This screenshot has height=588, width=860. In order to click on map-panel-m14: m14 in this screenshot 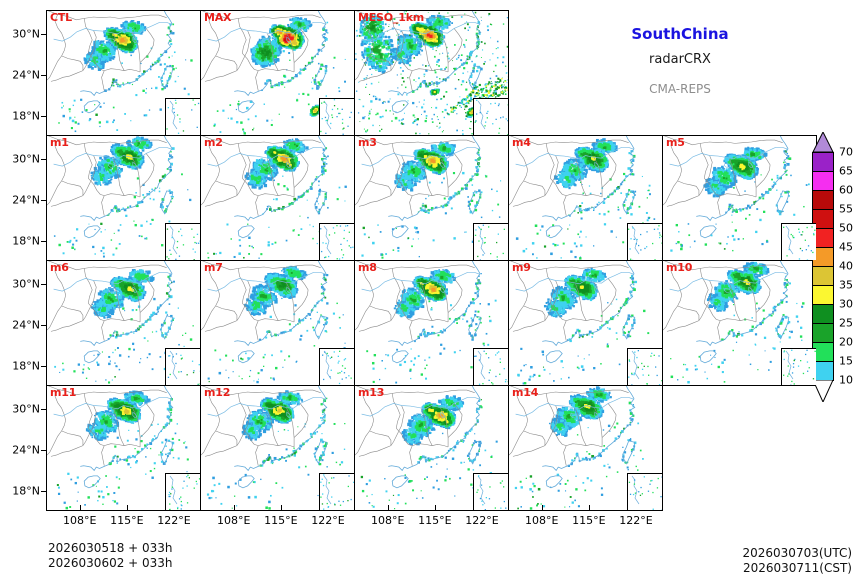, I will do `click(585, 448)`.